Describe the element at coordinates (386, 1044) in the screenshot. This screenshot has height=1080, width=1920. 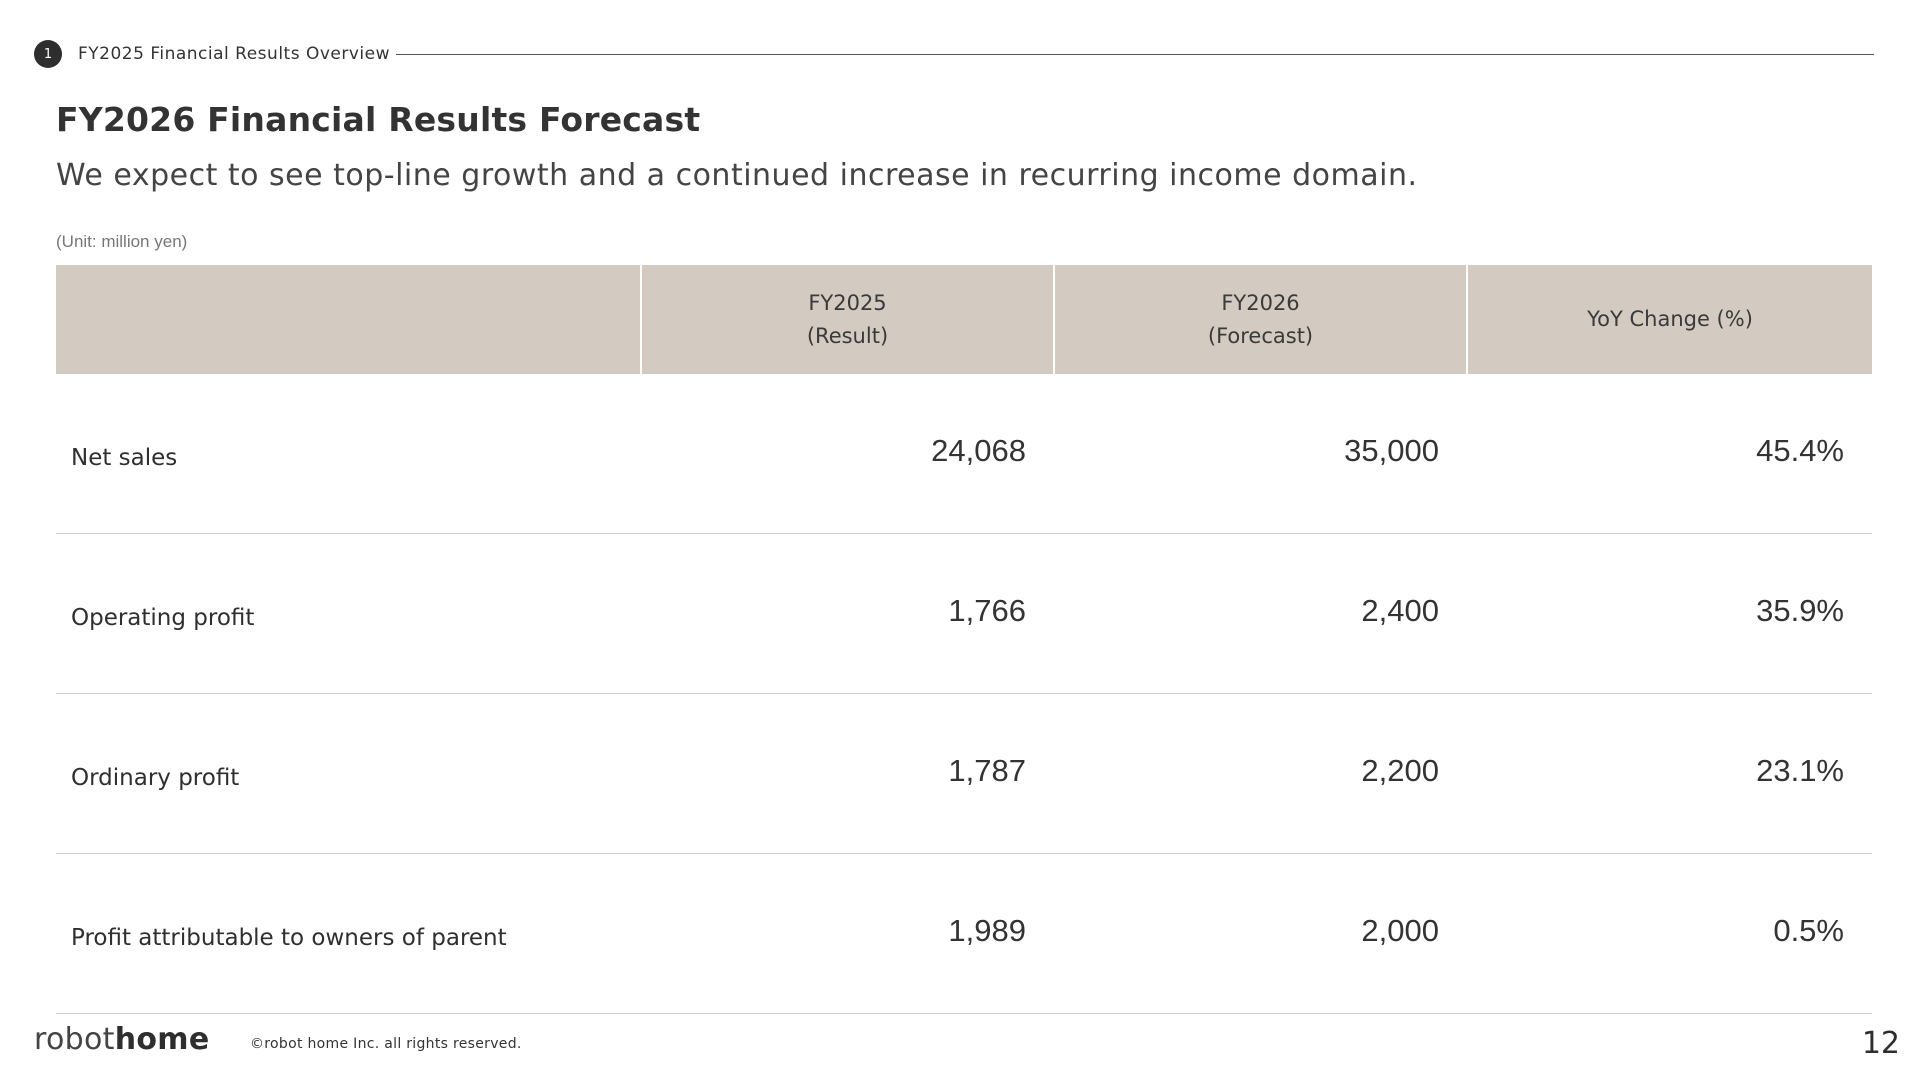
I see `copyright-text: ©robot home Inc. all rights reserved.` at that location.